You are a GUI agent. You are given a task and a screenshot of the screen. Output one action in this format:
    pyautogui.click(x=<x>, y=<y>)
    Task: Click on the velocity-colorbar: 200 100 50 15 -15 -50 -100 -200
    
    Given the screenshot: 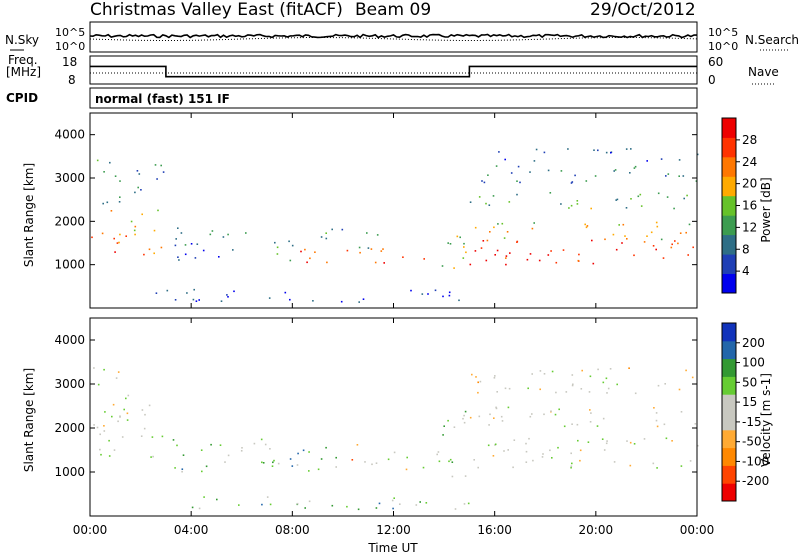 What is the action you would take?
    pyautogui.click(x=745, y=412)
    